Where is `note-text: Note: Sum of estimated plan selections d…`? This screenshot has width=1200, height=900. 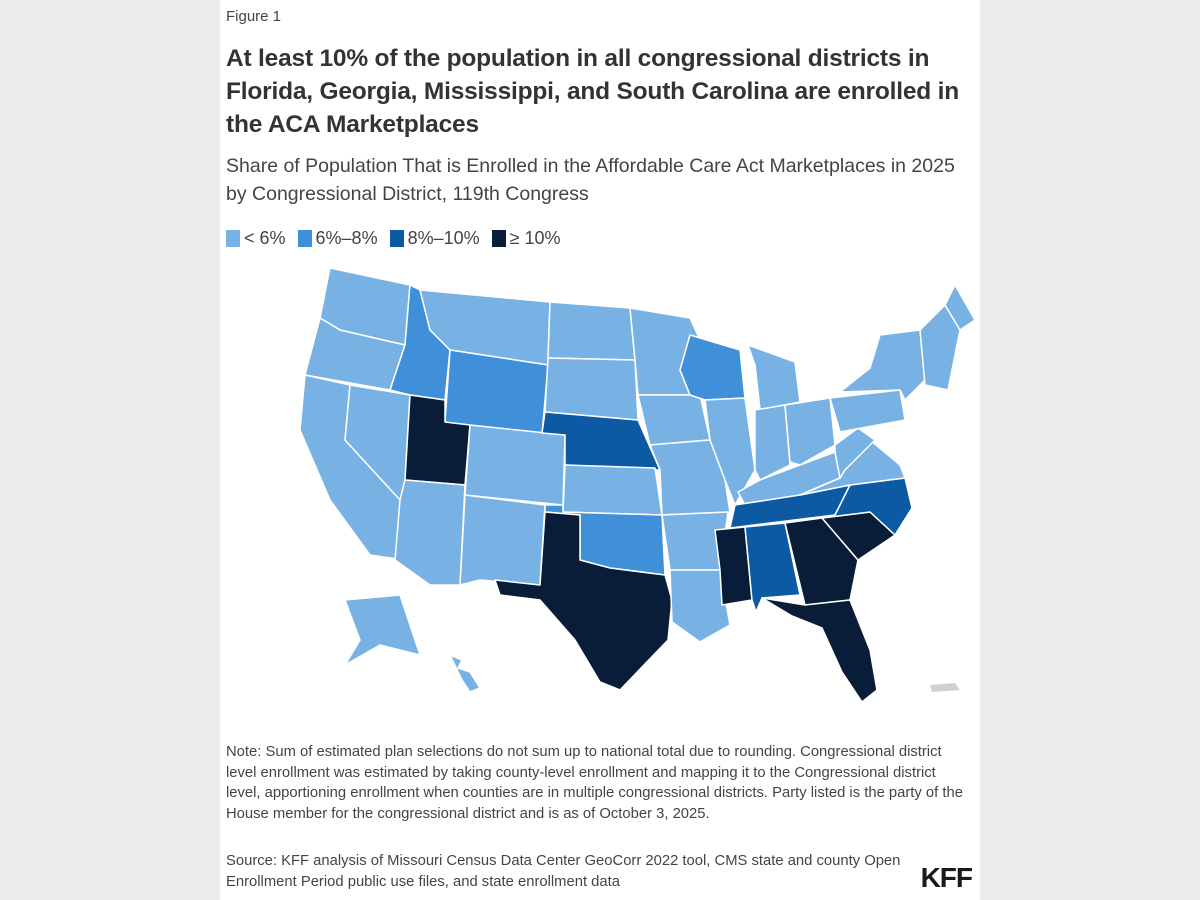
note-text: Note: Sum of estimated plan selections d… is located at coordinates (594, 783).